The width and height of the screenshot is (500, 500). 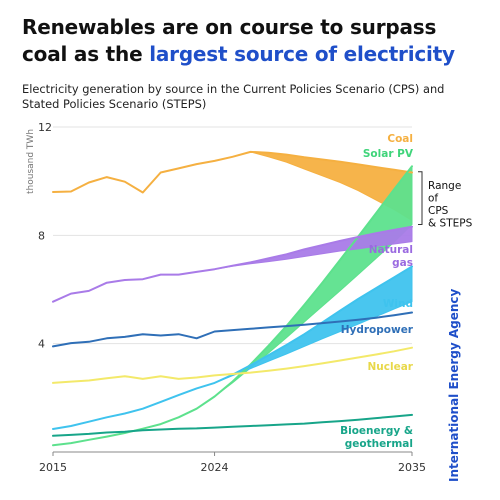 What do you see at coordinates (398, 304) in the screenshot?
I see `wind-label: Wind` at bounding box center [398, 304].